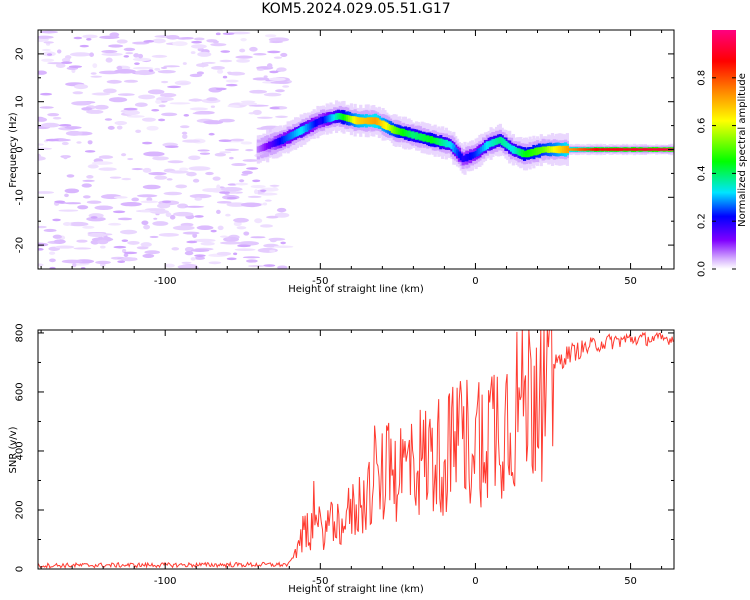 This screenshot has width=750, height=600. What do you see at coordinates (20, 149) in the screenshot?
I see `y-tick-label: 0` at bounding box center [20, 149].